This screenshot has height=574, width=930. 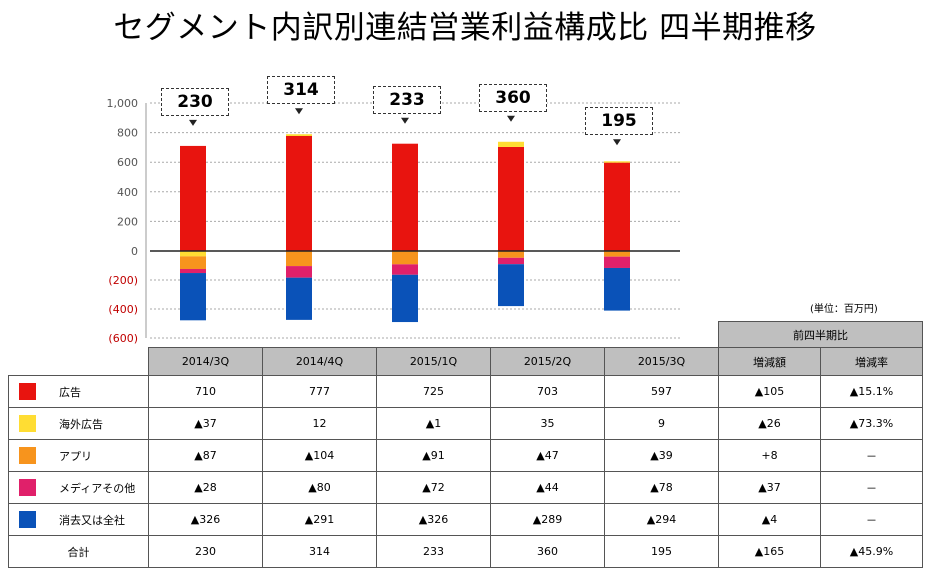 I want to click on table-cell: ▲39, so click(x=661, y=455).